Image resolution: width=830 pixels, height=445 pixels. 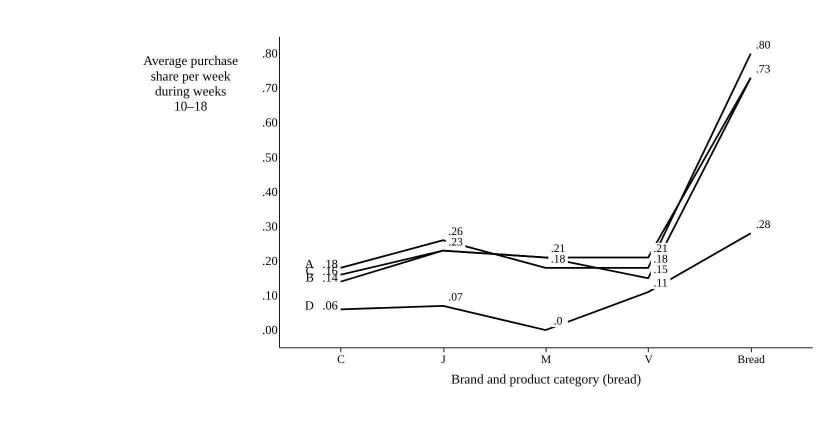 What do you see at coordinates (330, 305) in the screenshot?
I see `data-label: .06` at bounding box center [330, 305].